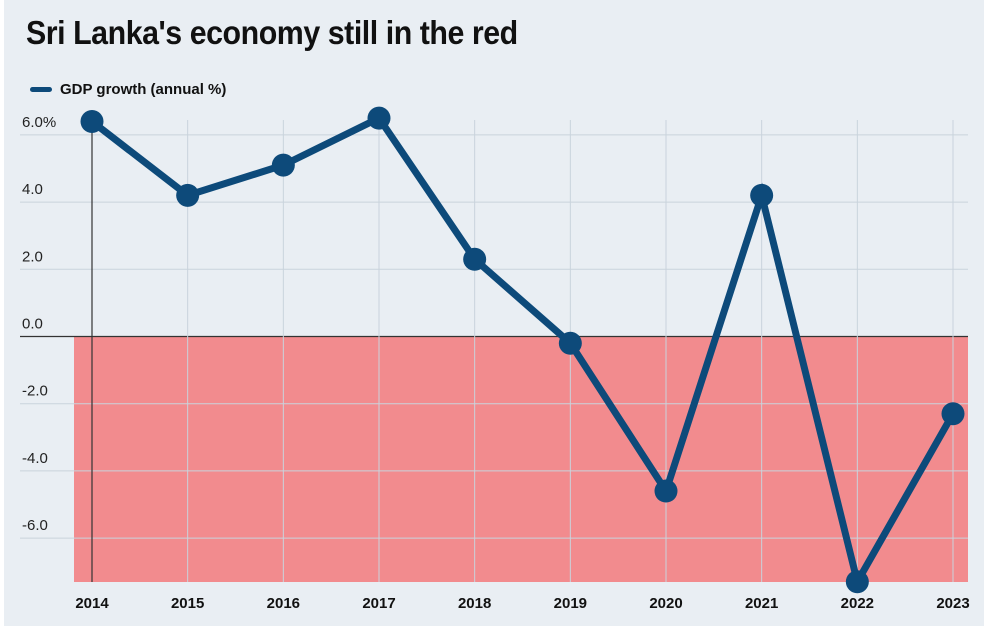  What do you see at coordinates (187, 603) in the screenshot?
I see `x-tick-label: 2015` at bounding box center [187, 603].